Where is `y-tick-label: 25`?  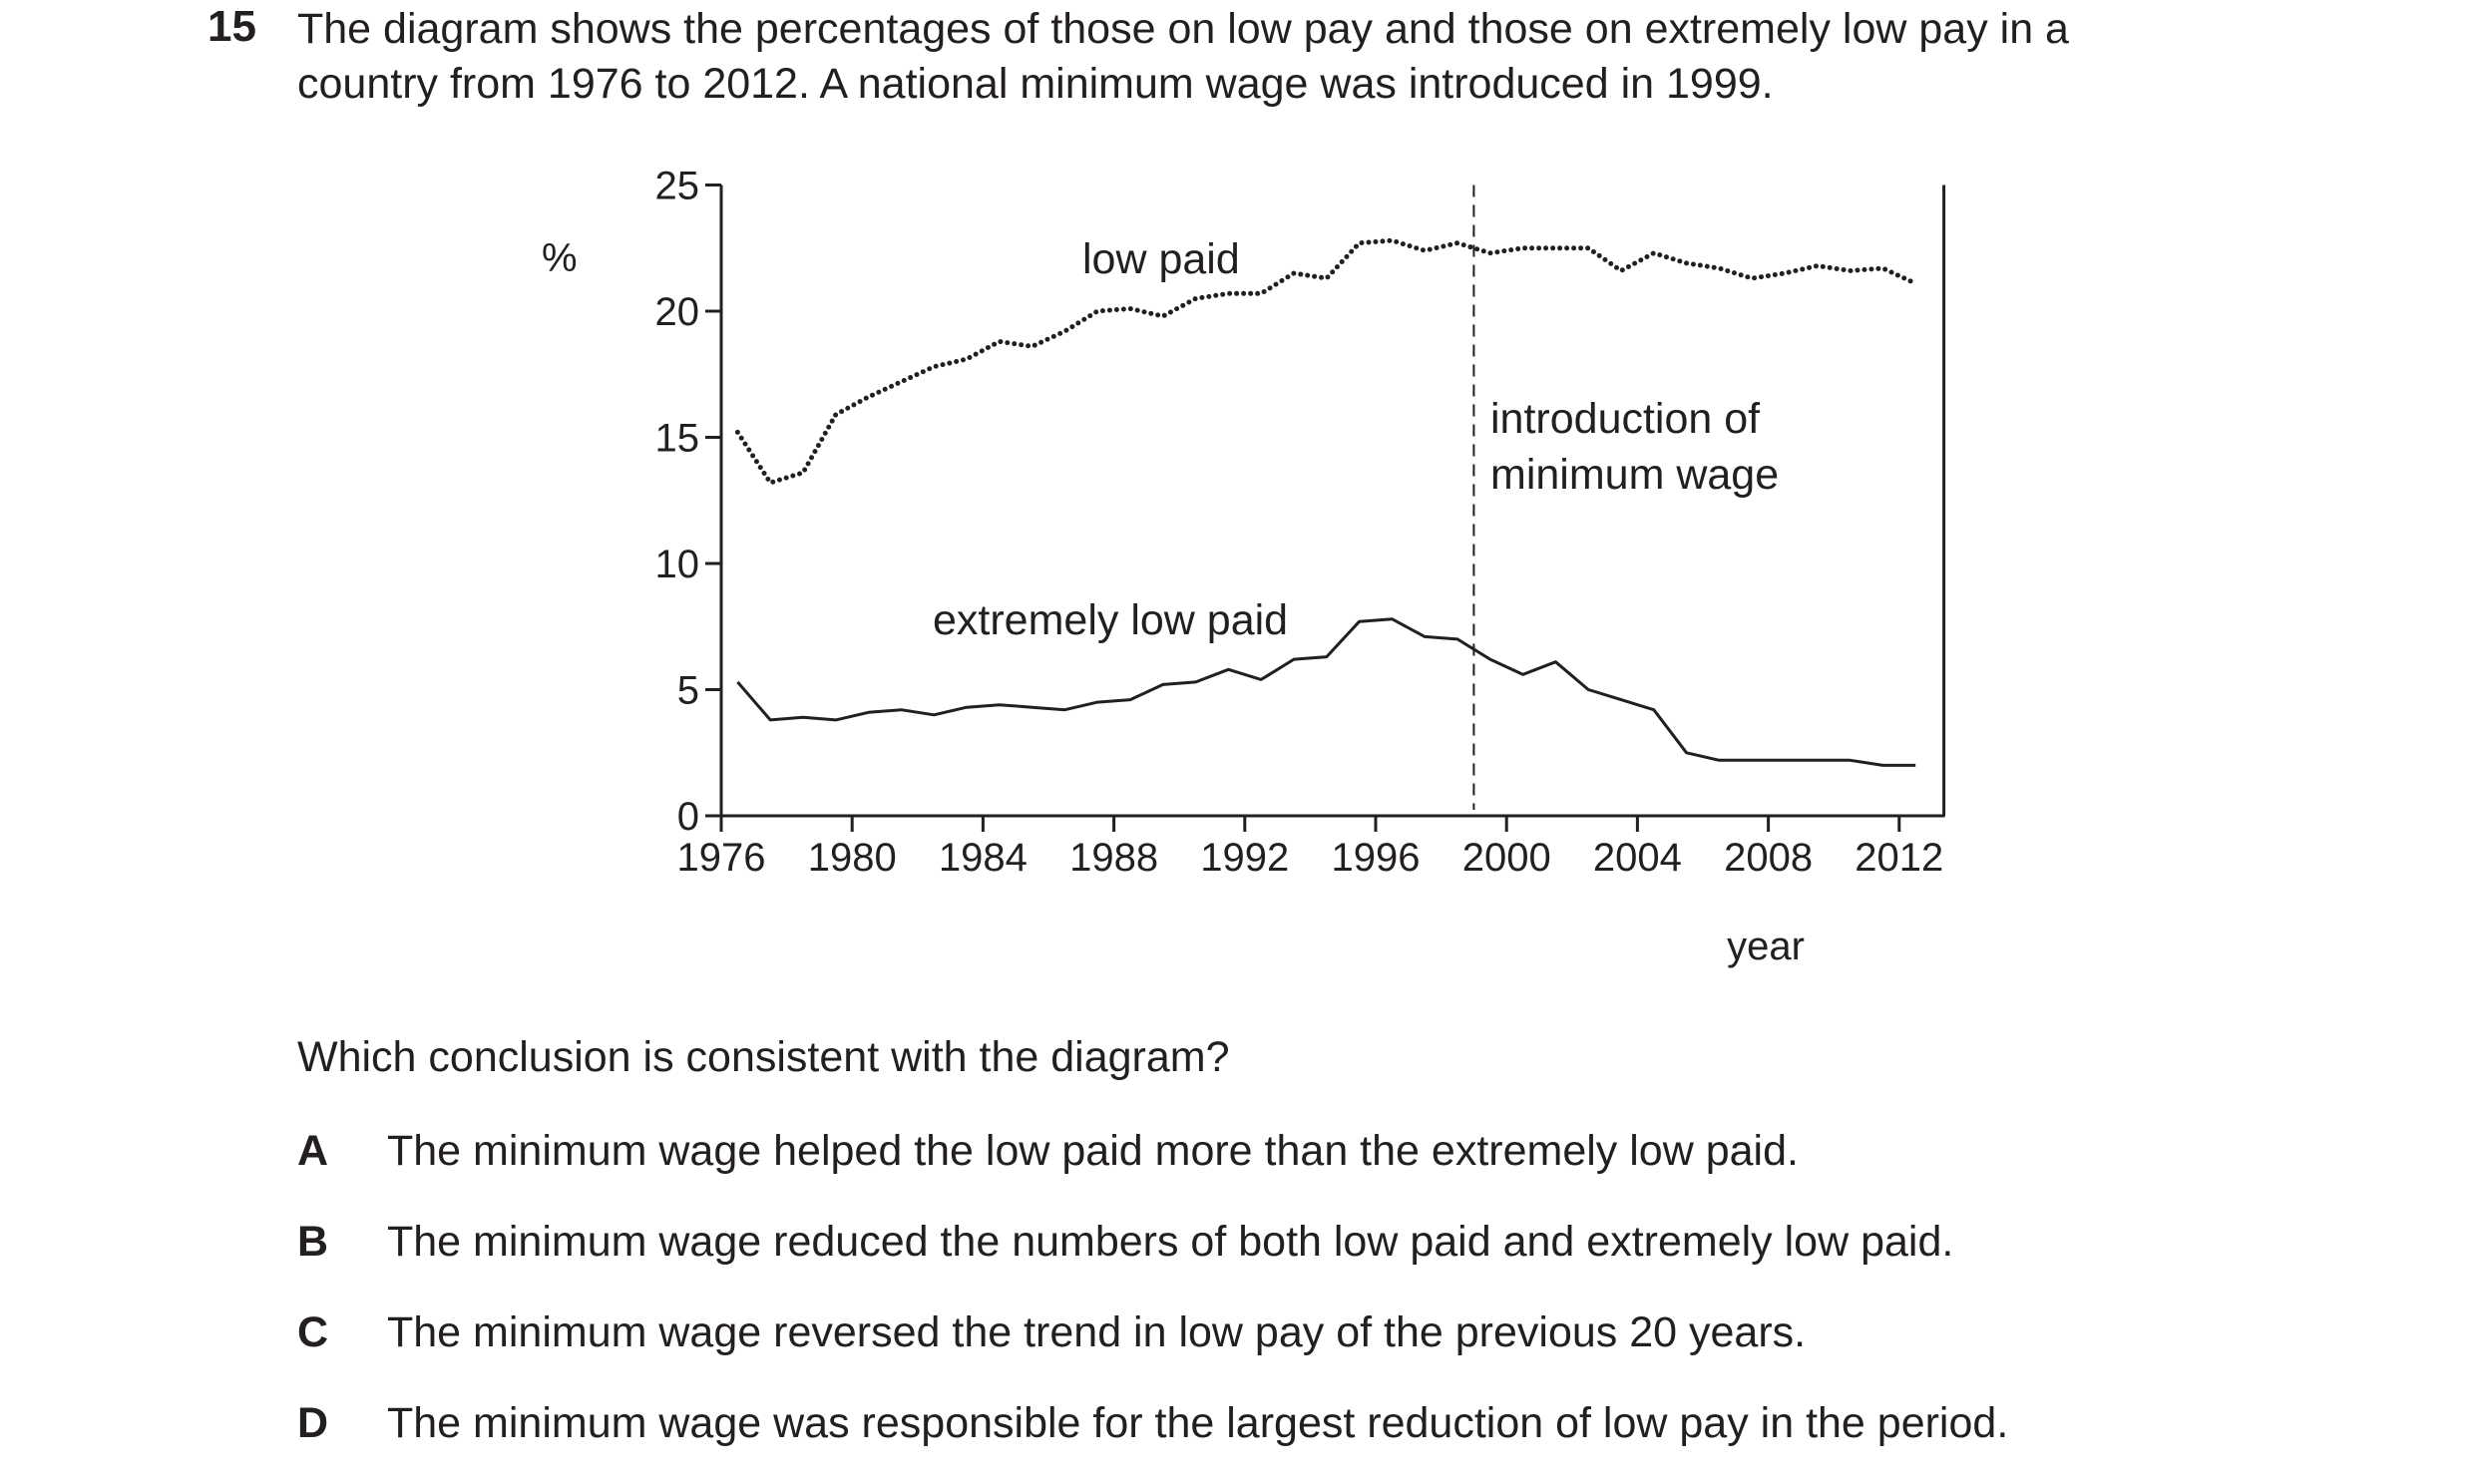 y-tick-label: 25 is located at coordinates (677, 186).